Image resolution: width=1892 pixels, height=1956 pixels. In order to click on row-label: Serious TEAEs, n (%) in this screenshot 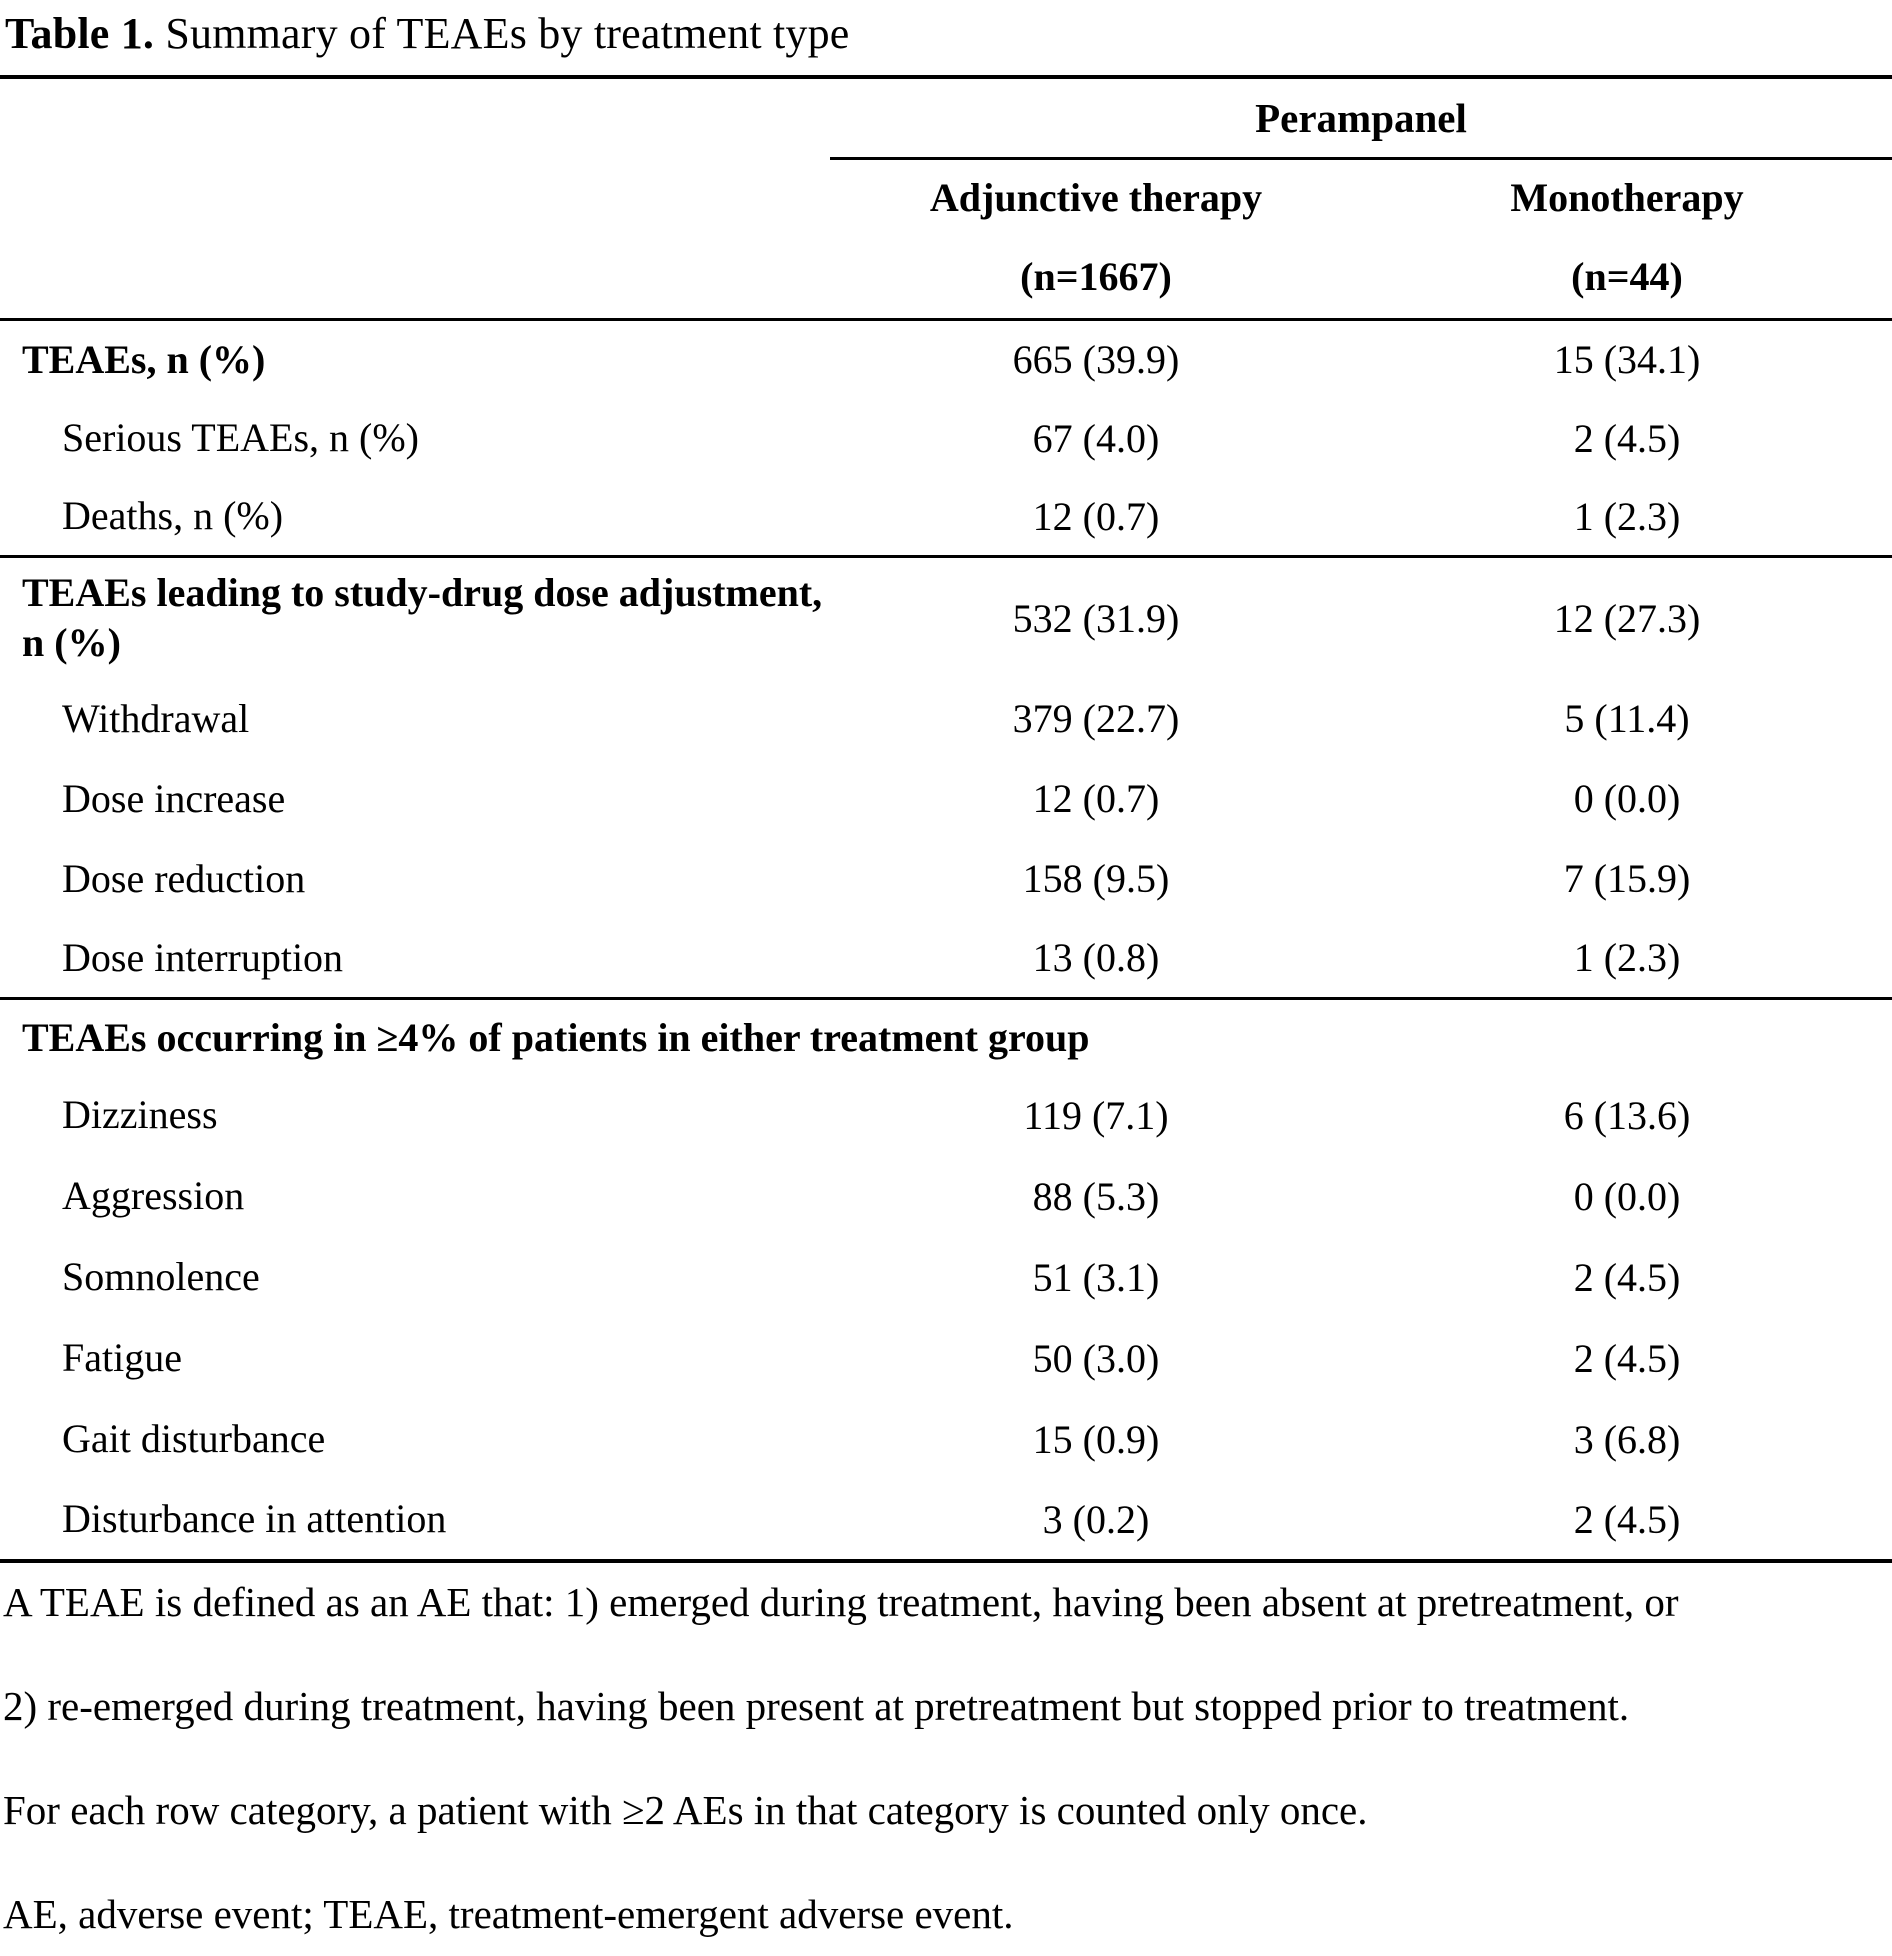, I will do `click(240, 437)`.